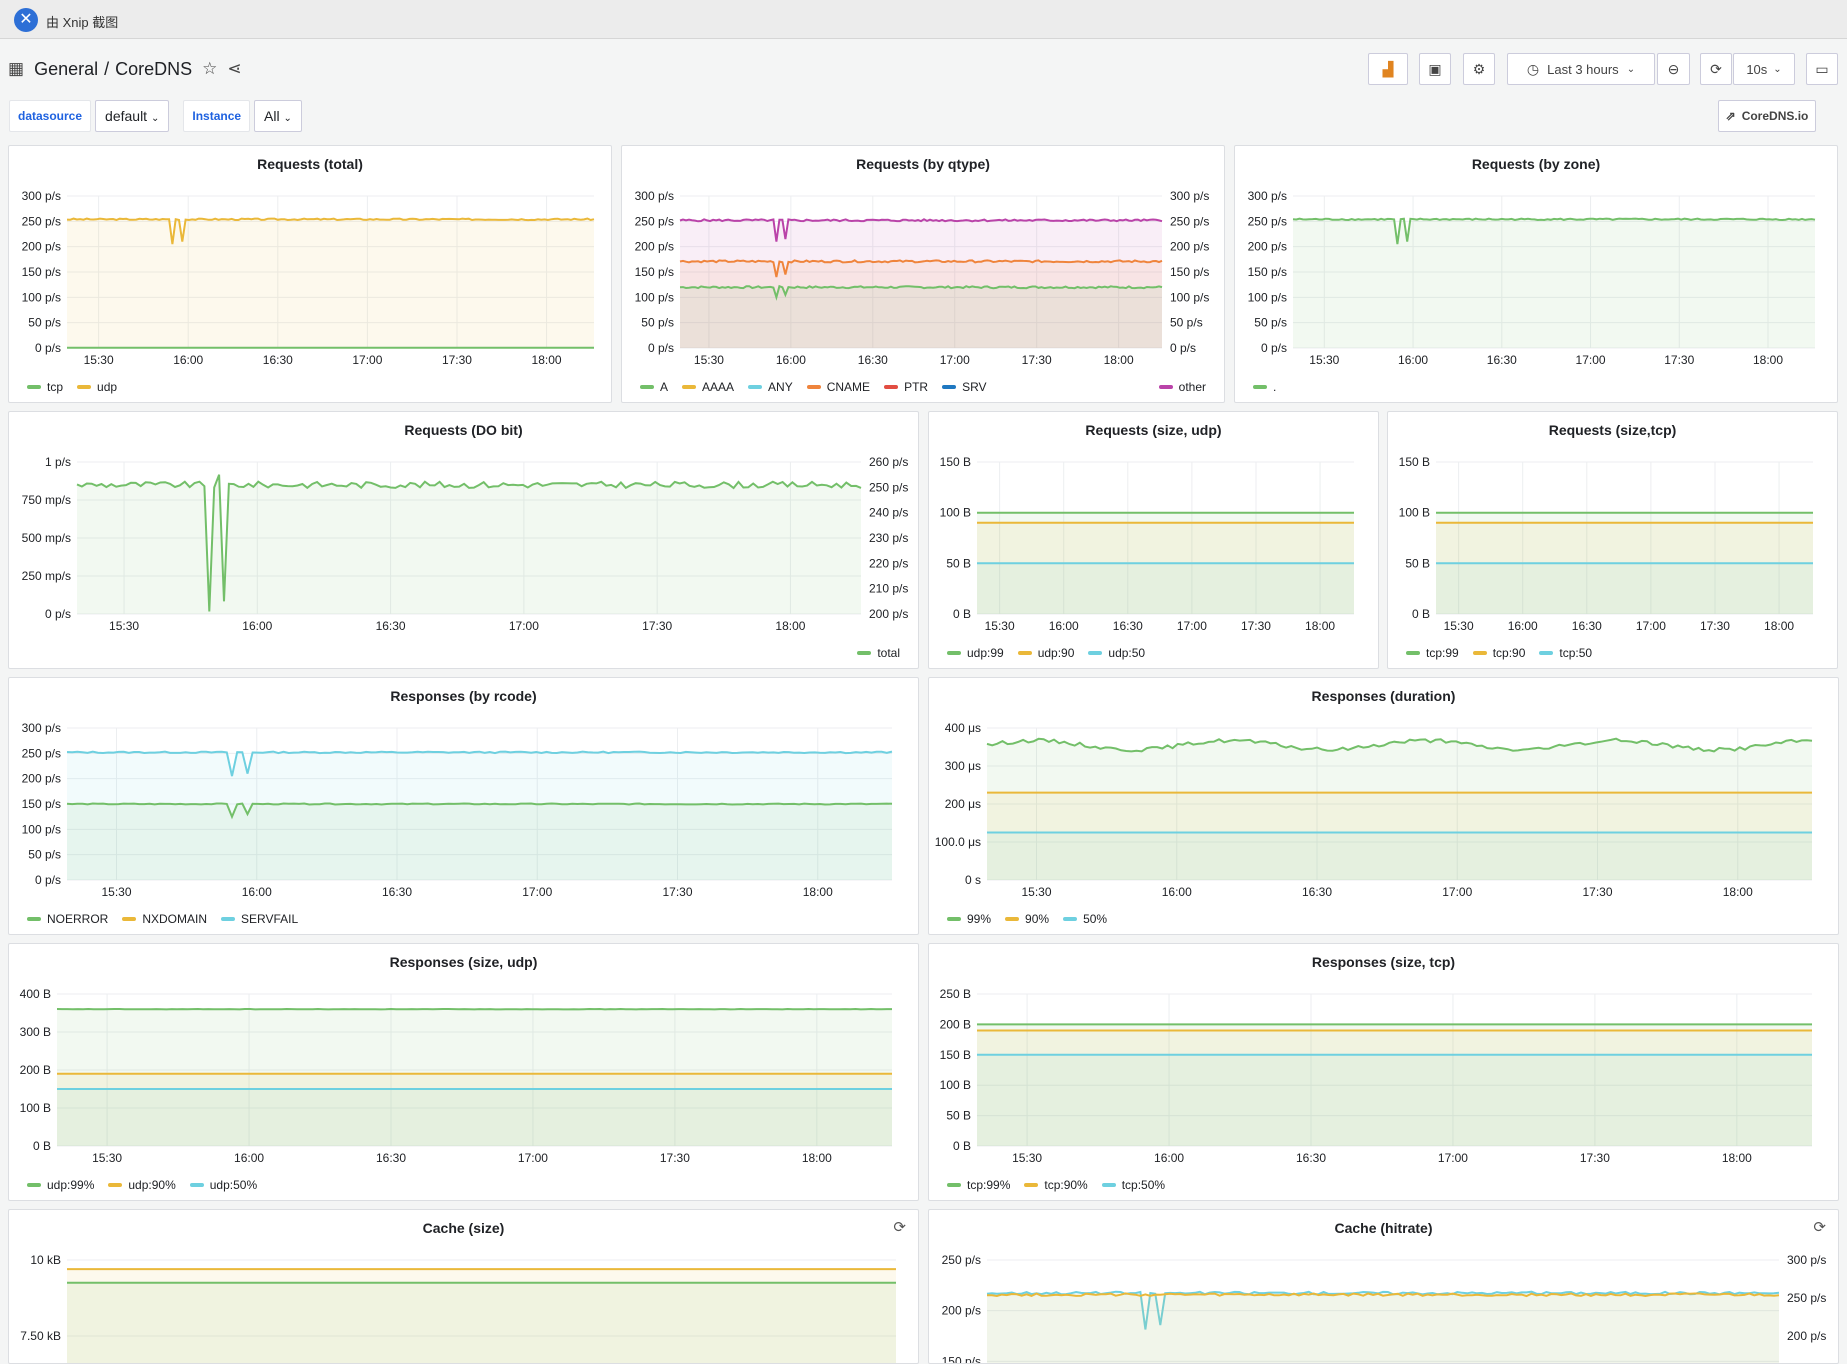 The image size is (1847, 1364). What do you see at coordinates (949, 387) in the screenshot?
I see `legend-swatch` at bounding box center [949, 387].